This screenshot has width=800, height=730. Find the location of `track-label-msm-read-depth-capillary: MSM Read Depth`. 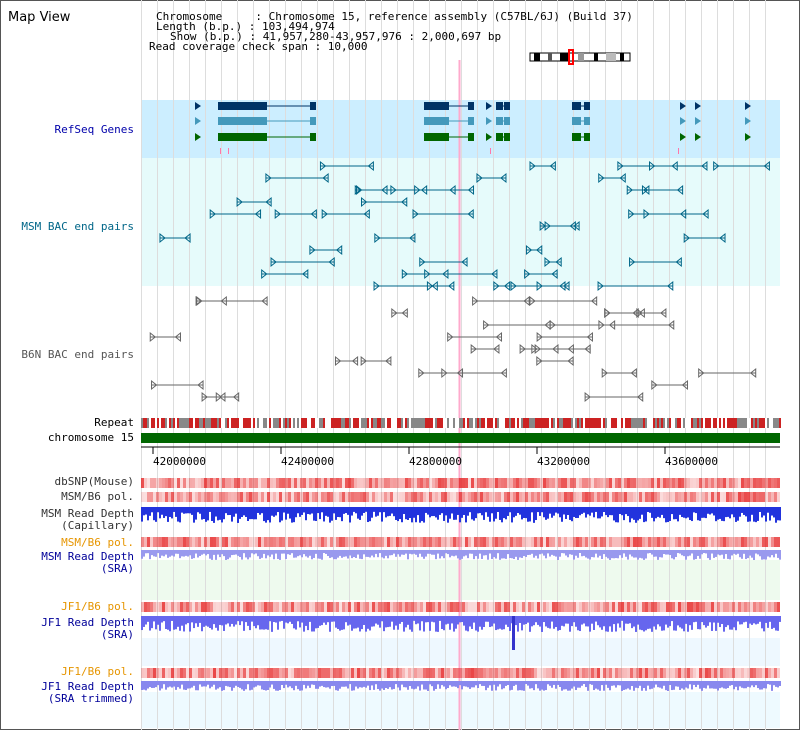

track-label-msm-read-depth-capillary: MSM Read Depth is located at coordinates (87, 513).